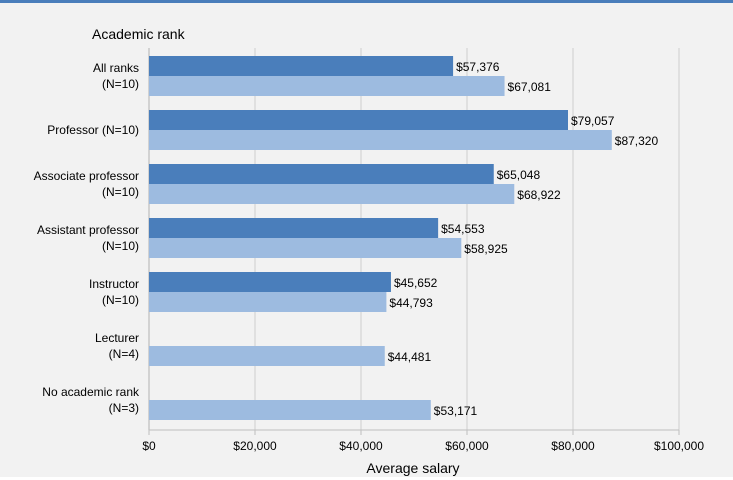 The image size is (733, 480). What do you see at coordinates (478, 67) in the screenshot?
I see `data-label: $57,376` at bounding box center [478, 67].